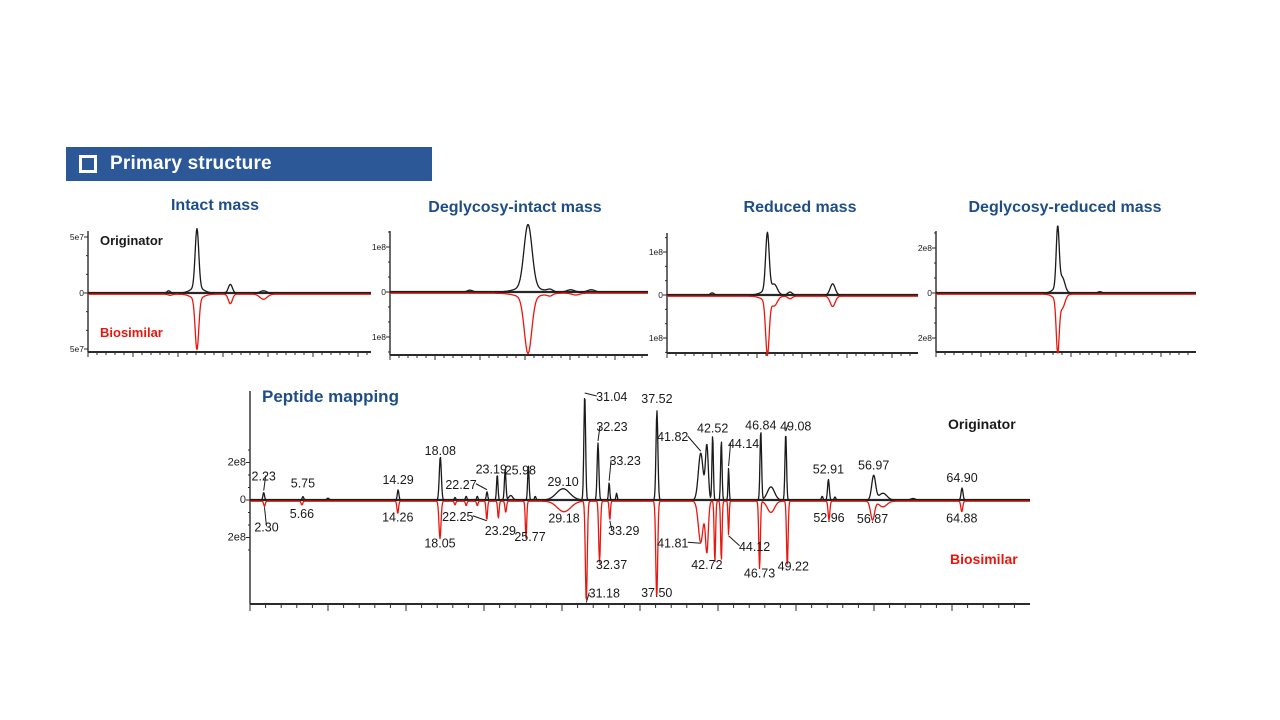 The image size is (1280, 720). I want to click on chart-title-peptide-mapping: Peptide mapping, so click(330, 396).